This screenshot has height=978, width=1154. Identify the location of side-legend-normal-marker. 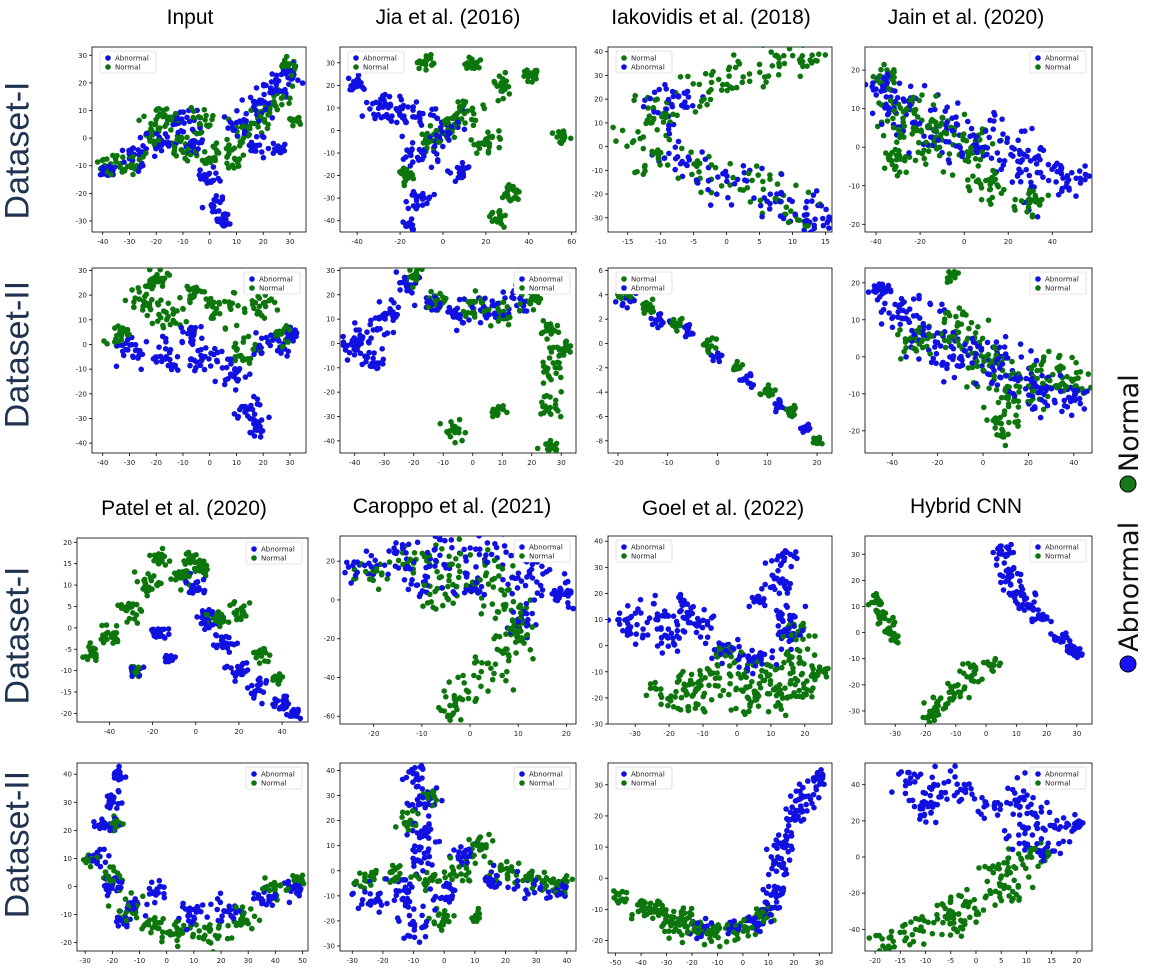
(1128, 484).